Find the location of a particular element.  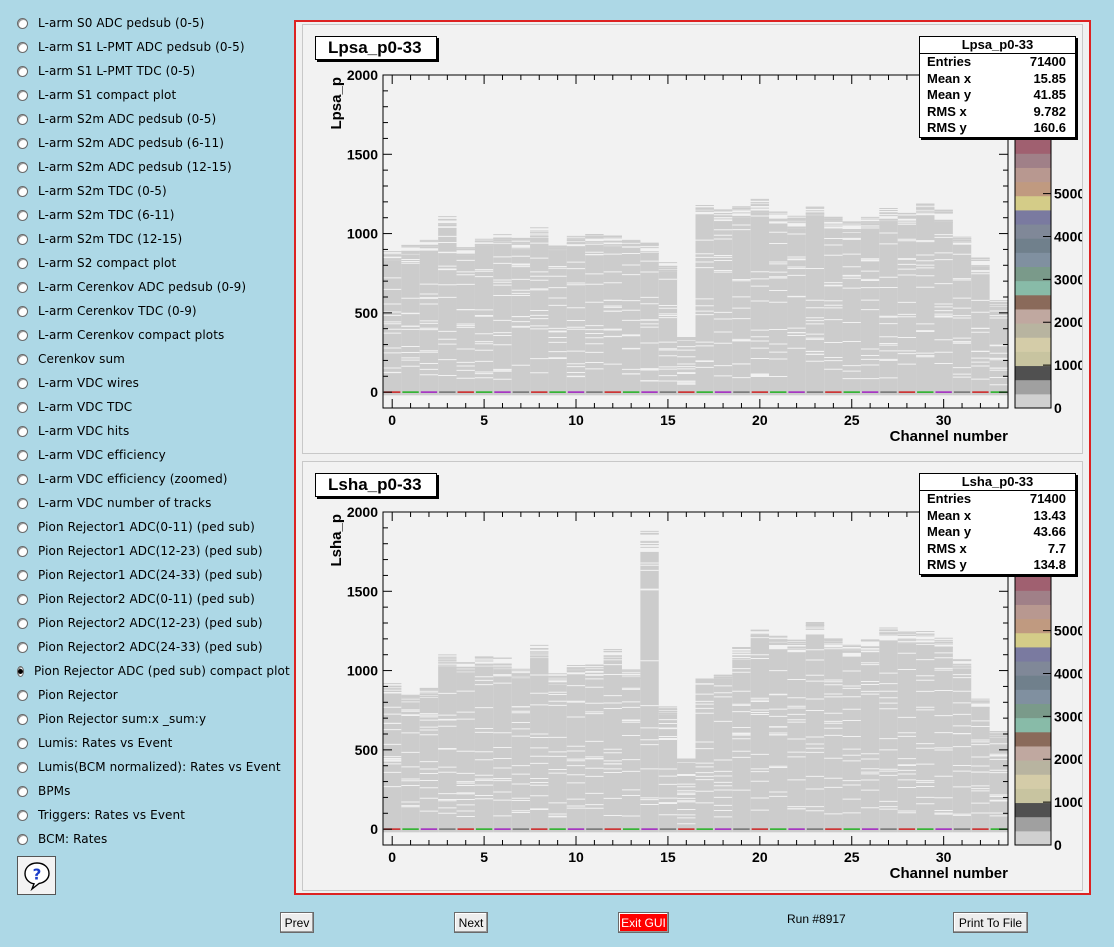

plot-option-radio: Pion Rejector2 ADC(0-11) (ped sub) is located at coordinates (151, 599).